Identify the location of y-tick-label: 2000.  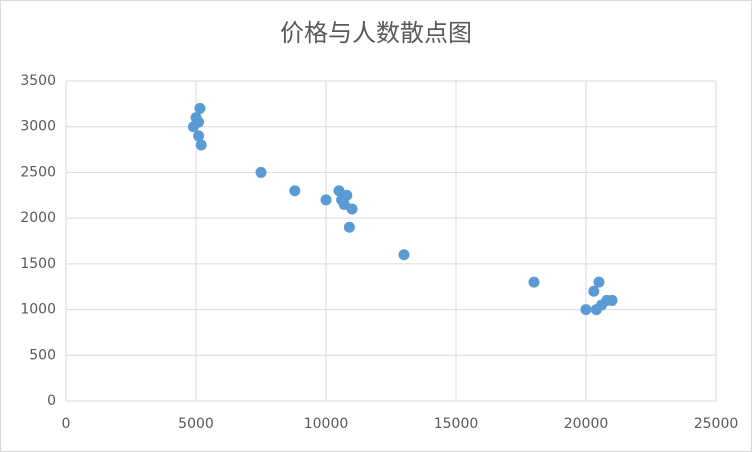
(38, 218).